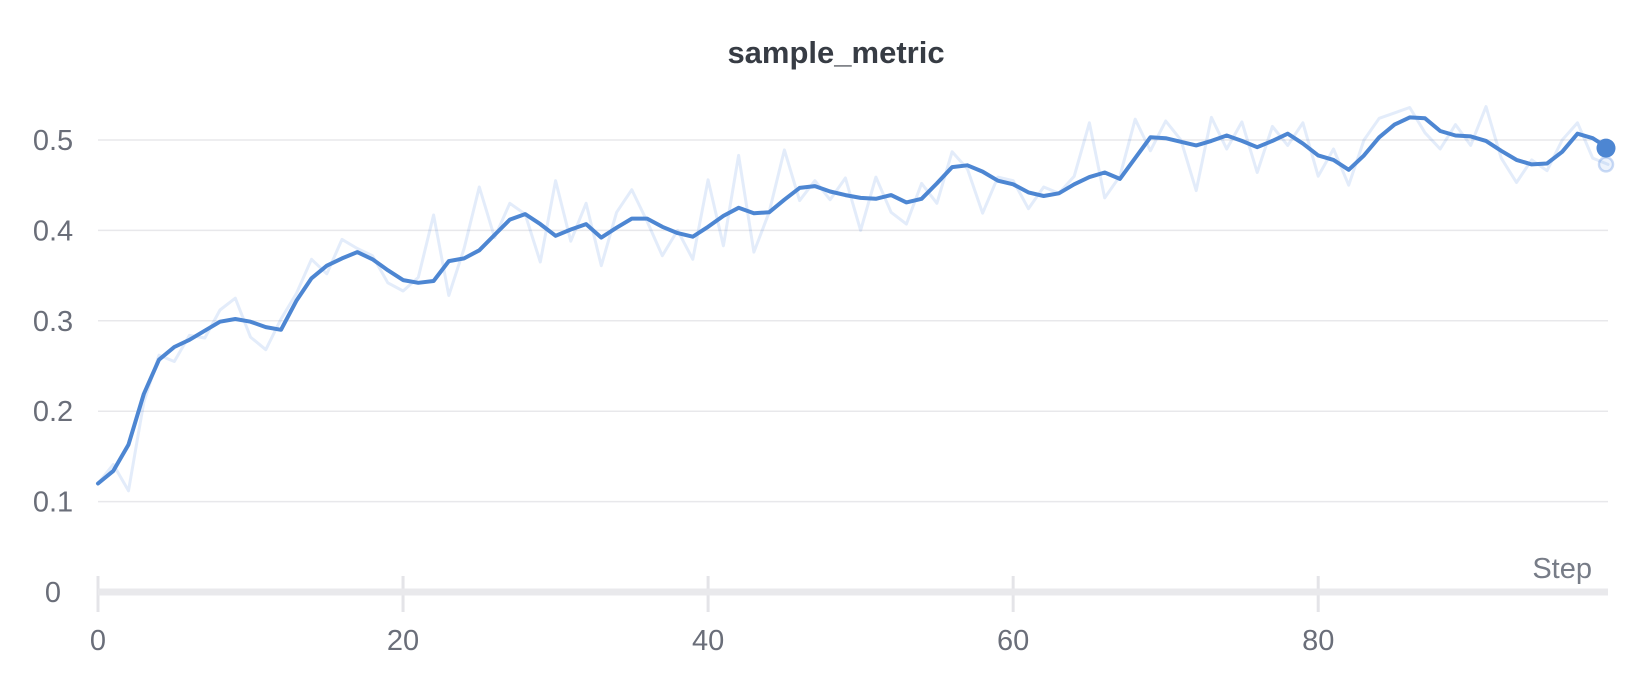 This screenshot has width=1642, height=674. Describe the element at coordinates (1606, 164) in the screenshot. I see `original-endpoint-dot` at that location.